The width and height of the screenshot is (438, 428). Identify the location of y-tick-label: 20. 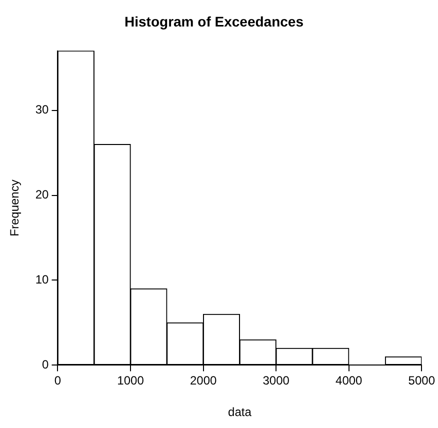
(42, 195).